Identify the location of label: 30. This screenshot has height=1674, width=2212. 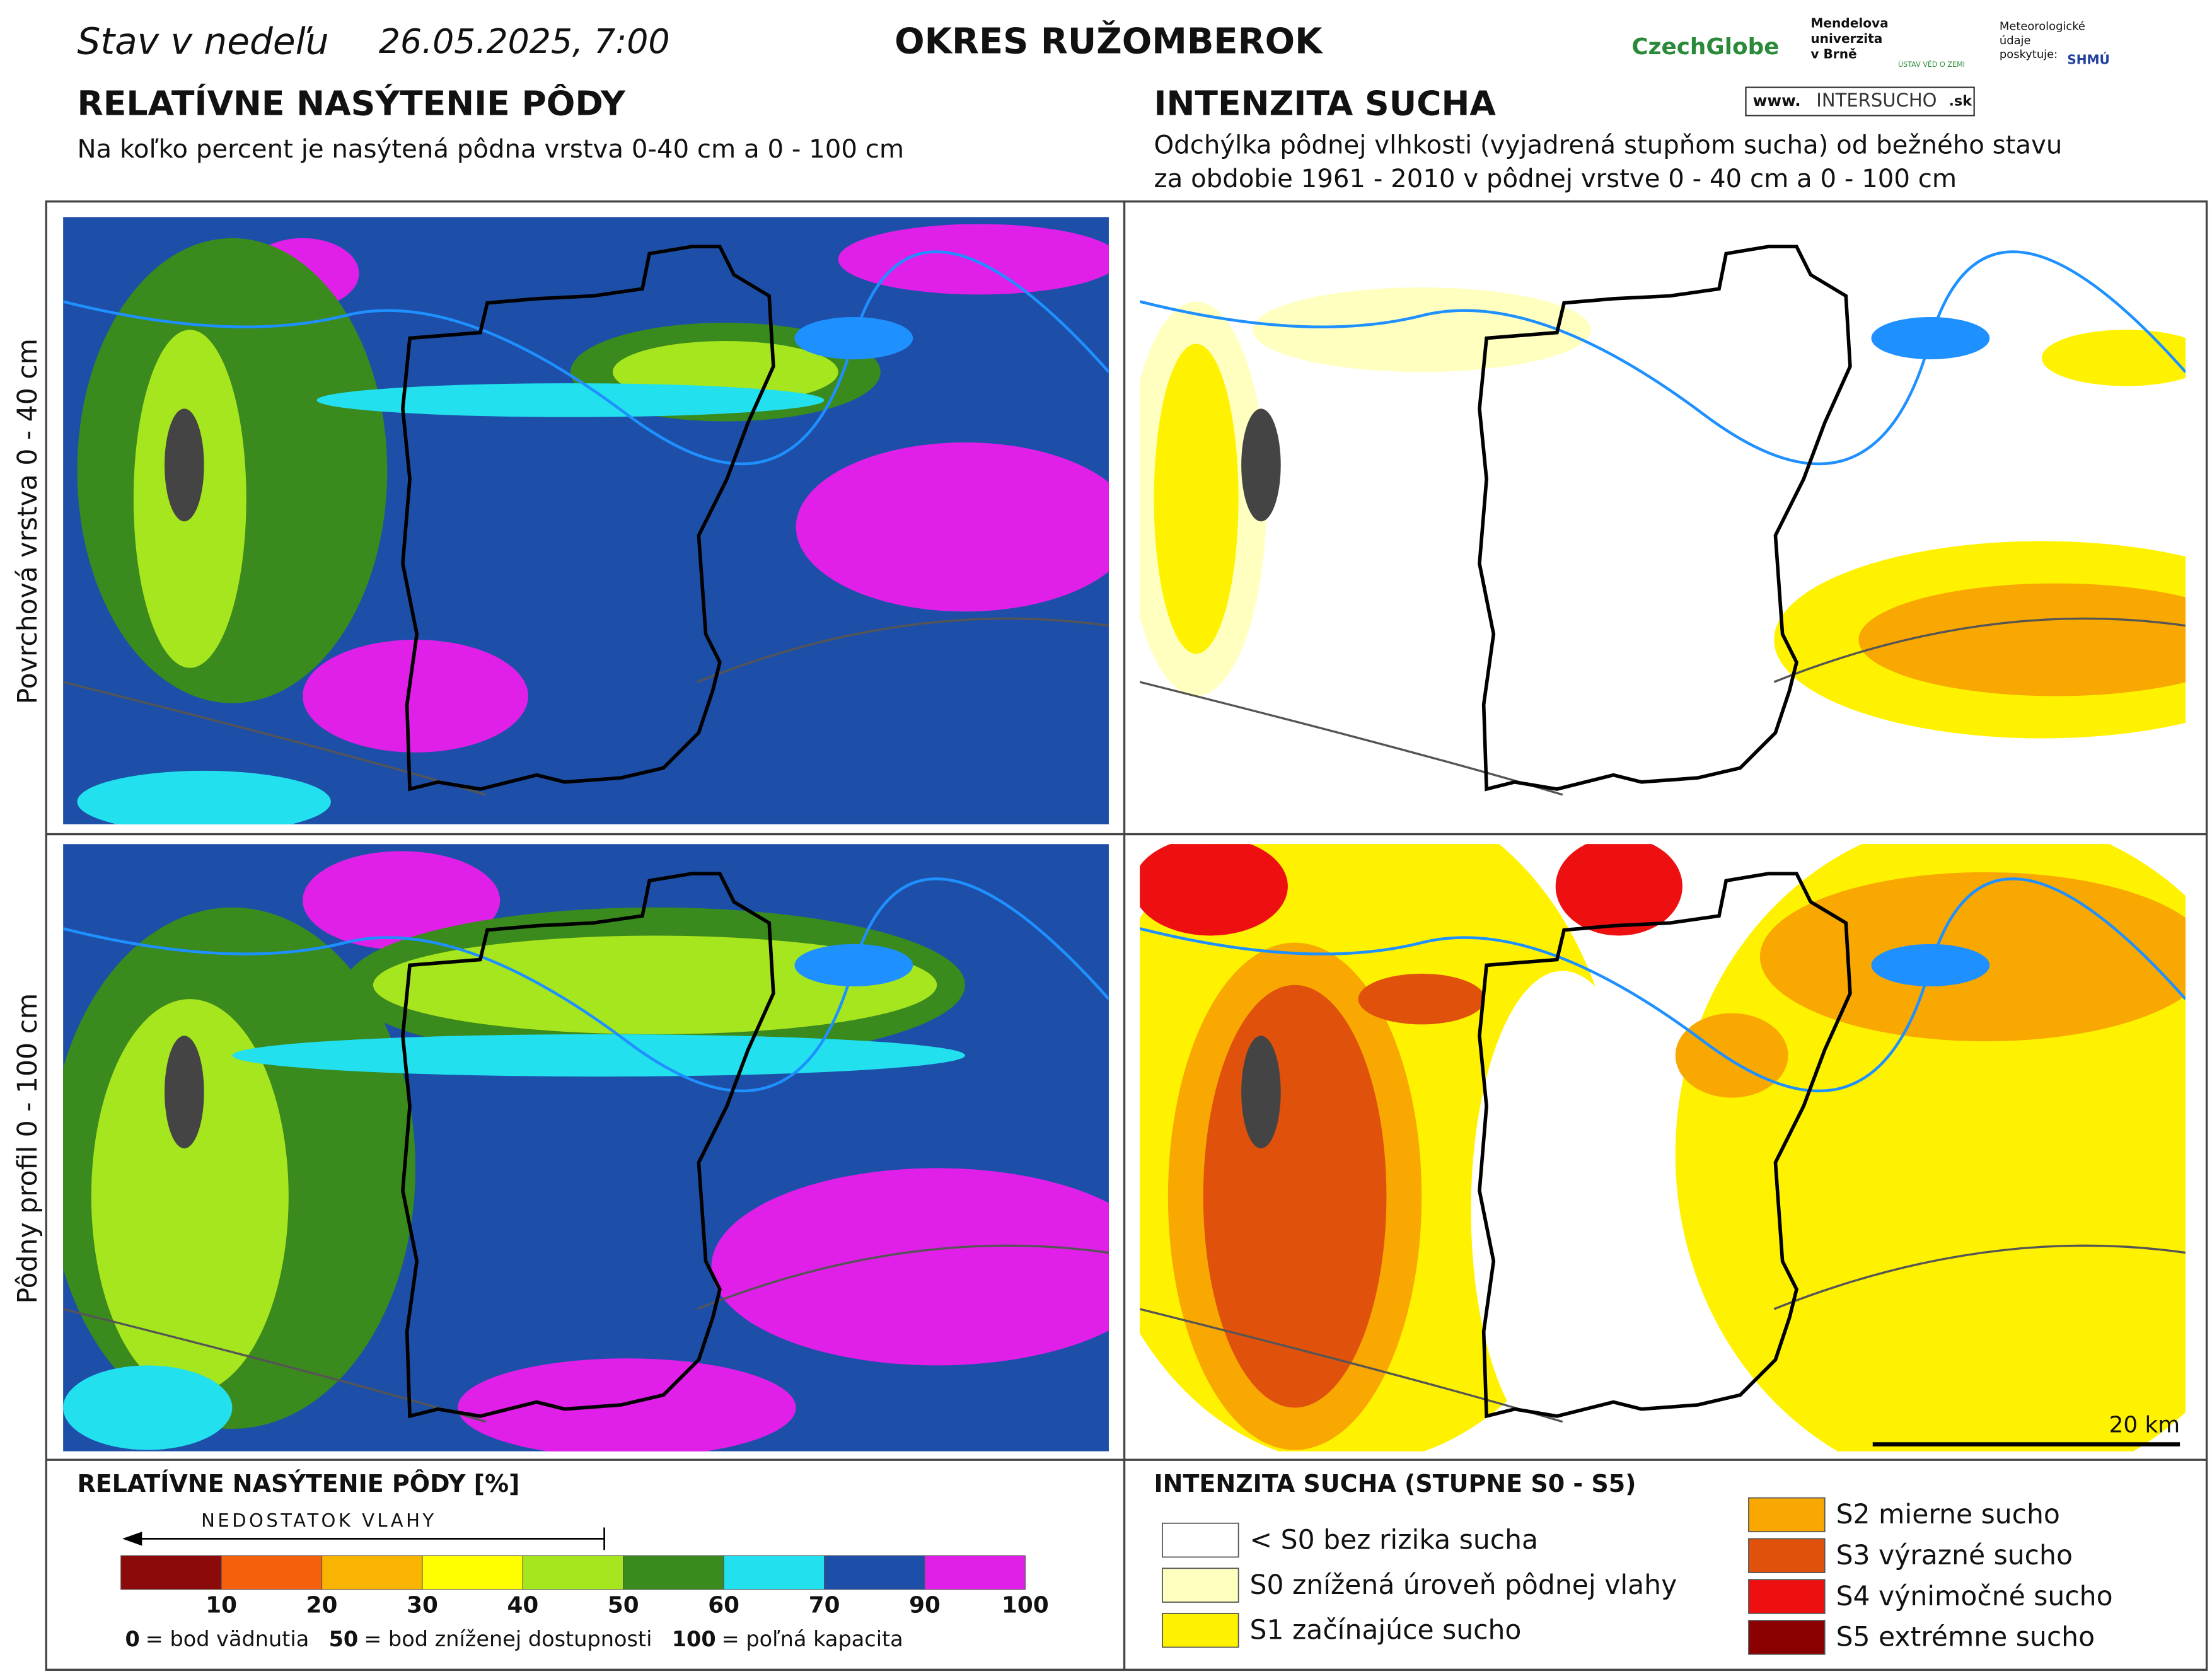
(422, 1606).